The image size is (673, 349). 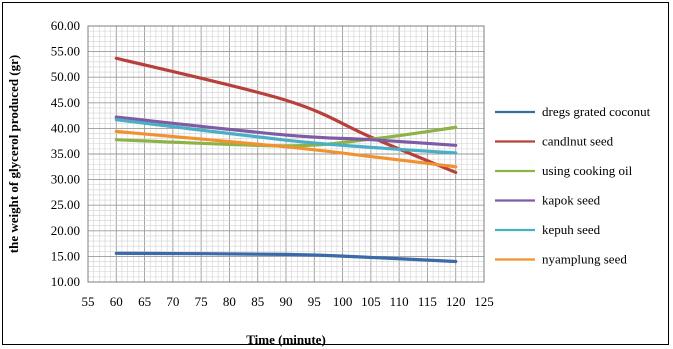 What do you see at coordinates (427, 301) in the screenshot?
I see `x-tick-label: 115` at bounding box center [427, 301].